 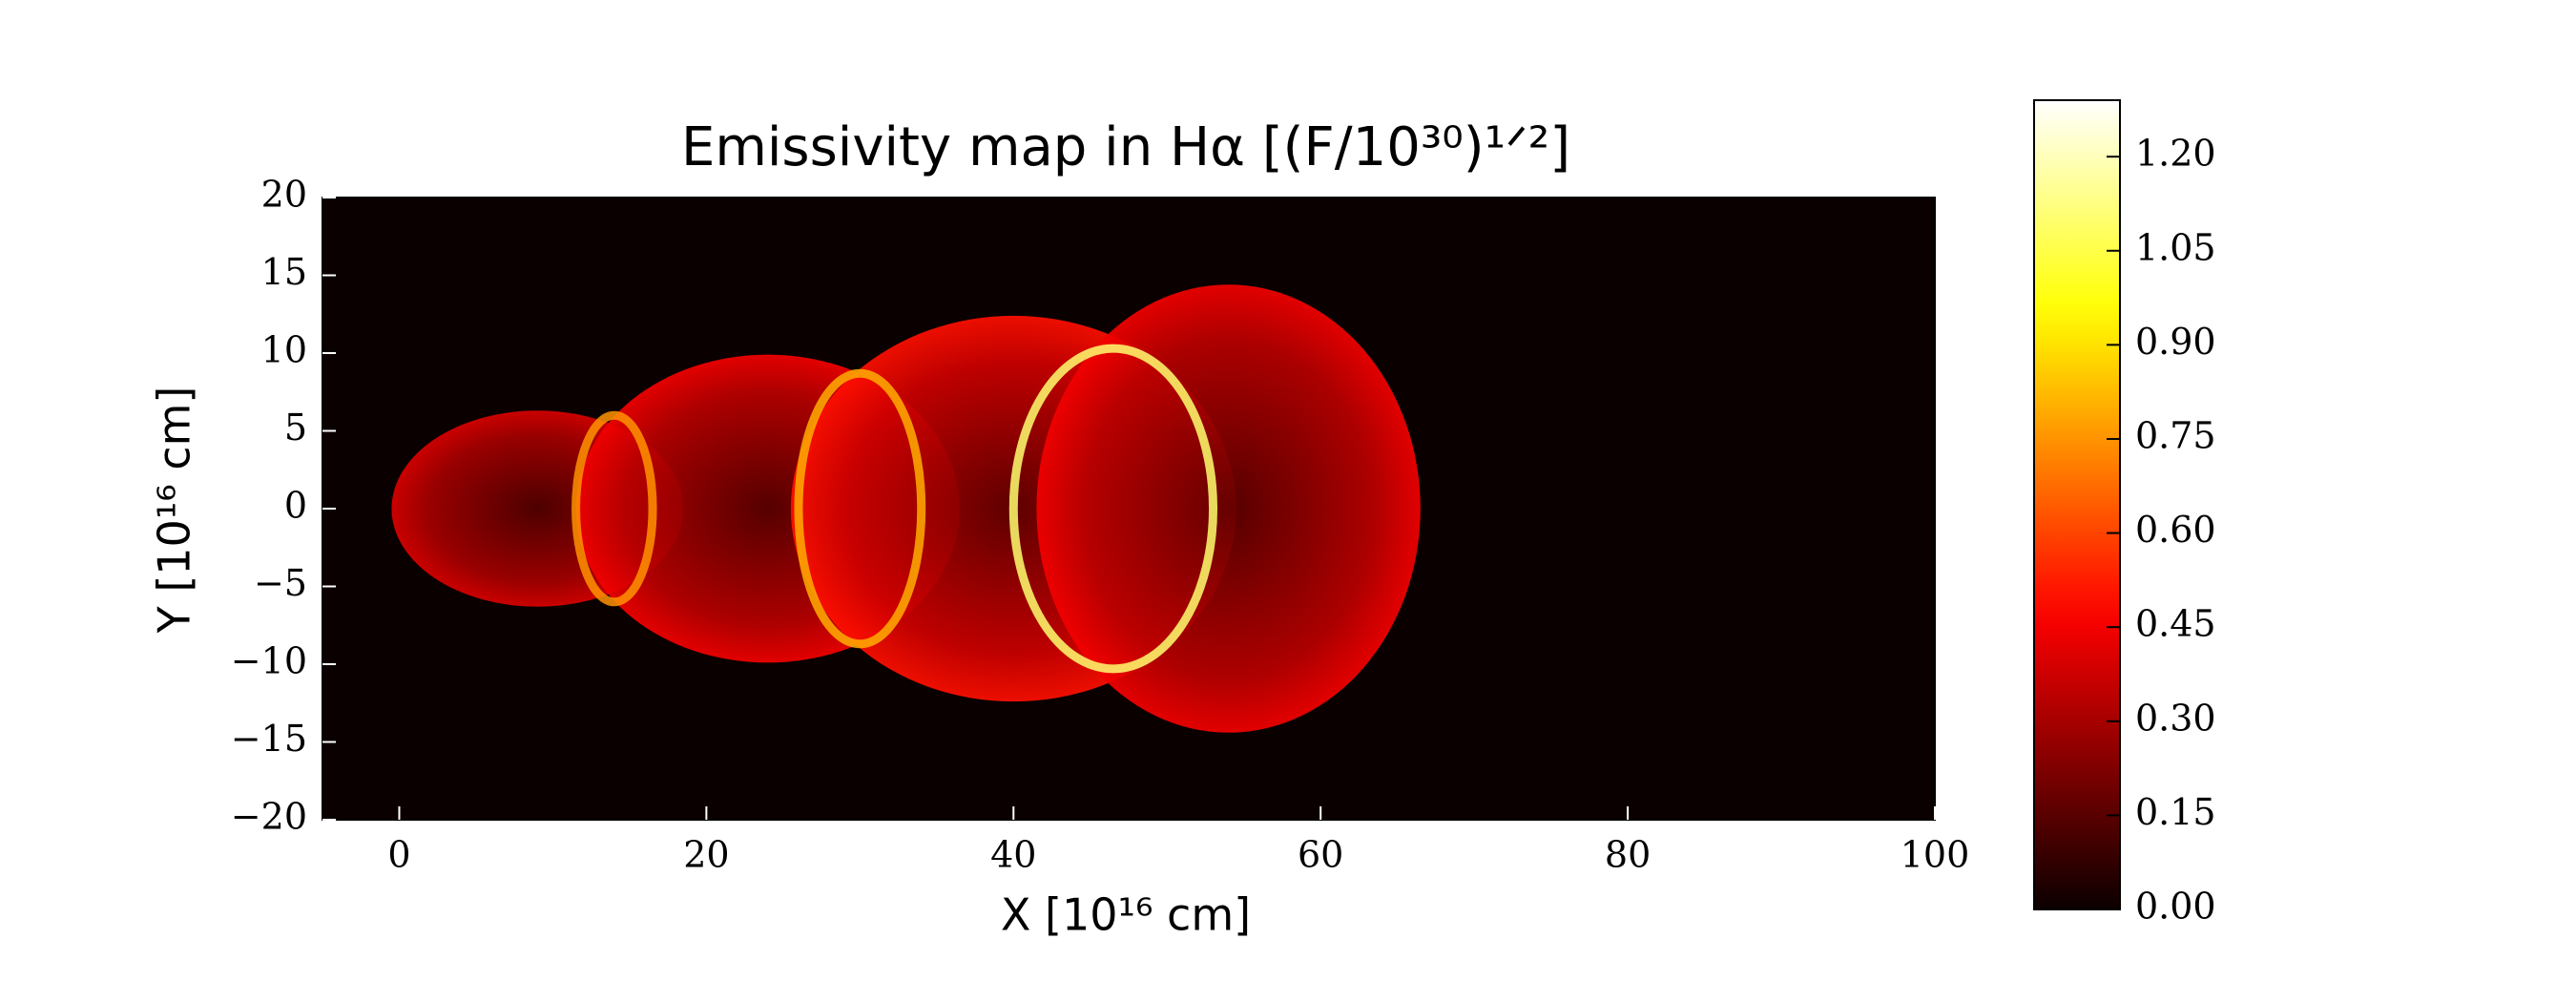 I want to click on x-tick-label: 20, so click(x=706, y=855).